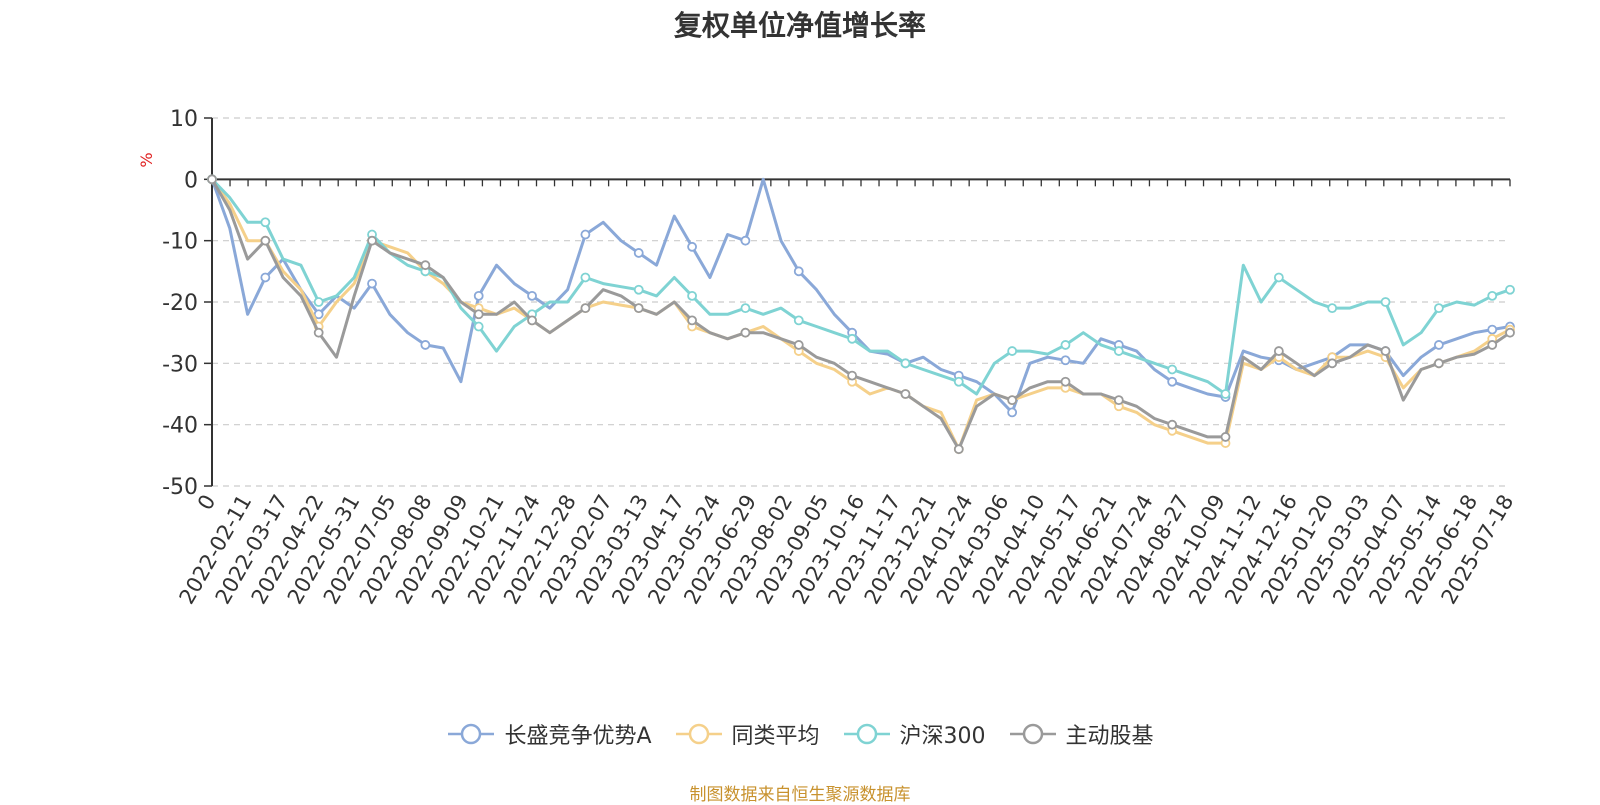  I want to click on legend-label: 长盛竞争优势A, so click(578, 736).